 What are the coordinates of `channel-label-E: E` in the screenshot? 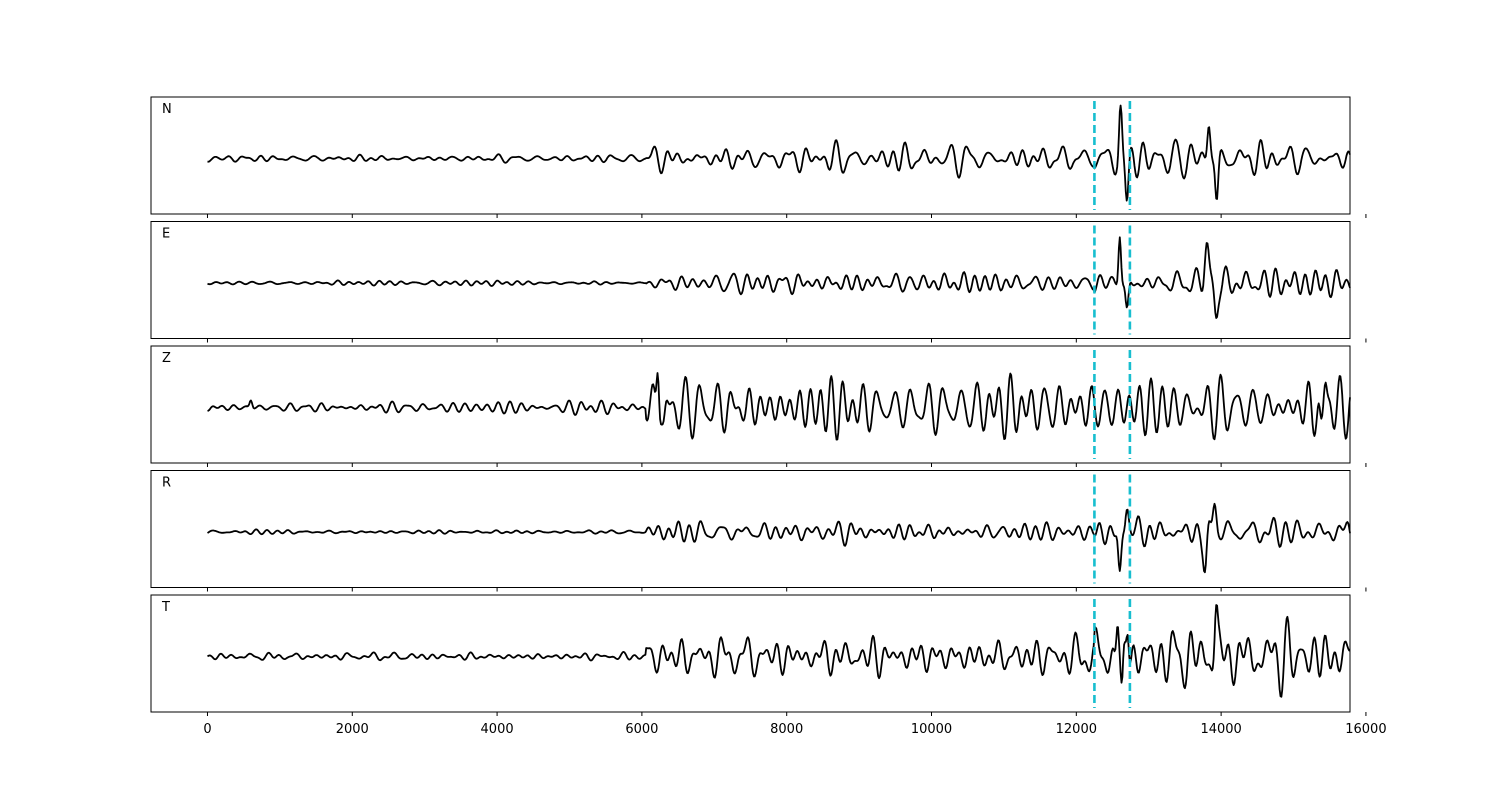 It's located at (166, 234).